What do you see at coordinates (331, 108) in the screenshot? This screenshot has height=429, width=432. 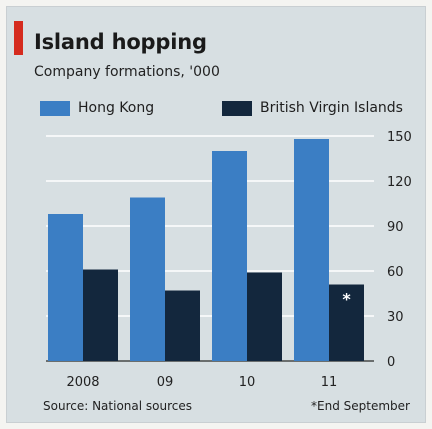 I see `legend-label-bvi: British Virgin Islands` at bounding box center [331, 108].